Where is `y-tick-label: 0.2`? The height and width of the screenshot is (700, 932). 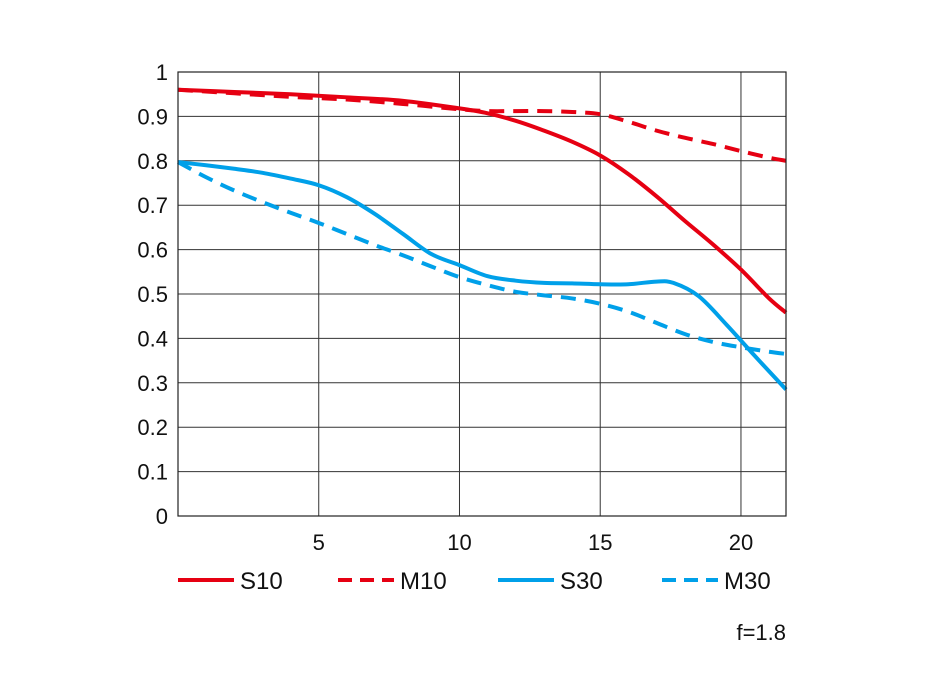 y-tick-label: 0.2 is located at coordinates (152, 427).